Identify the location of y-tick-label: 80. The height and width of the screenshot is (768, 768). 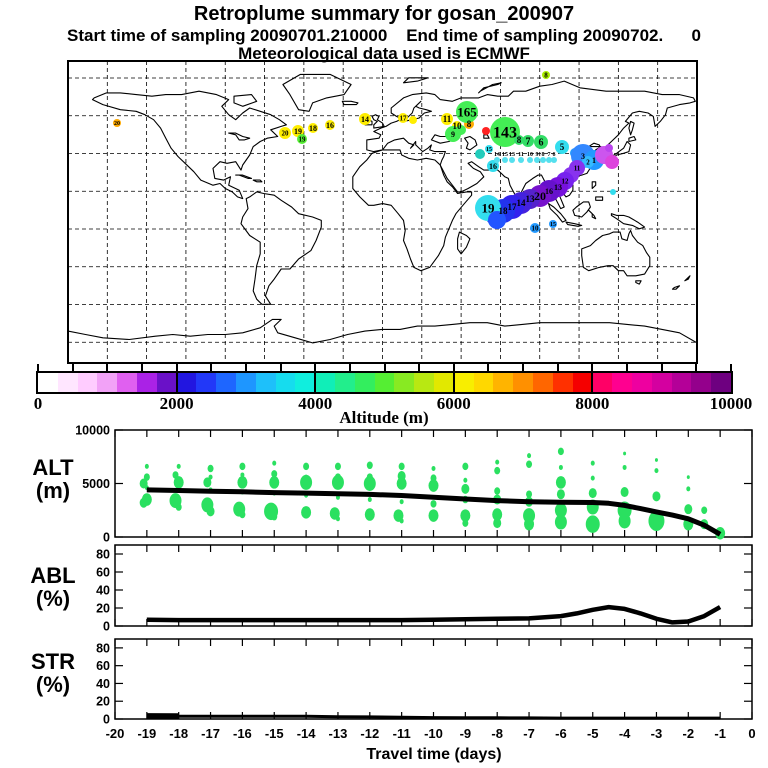
(103, 648).